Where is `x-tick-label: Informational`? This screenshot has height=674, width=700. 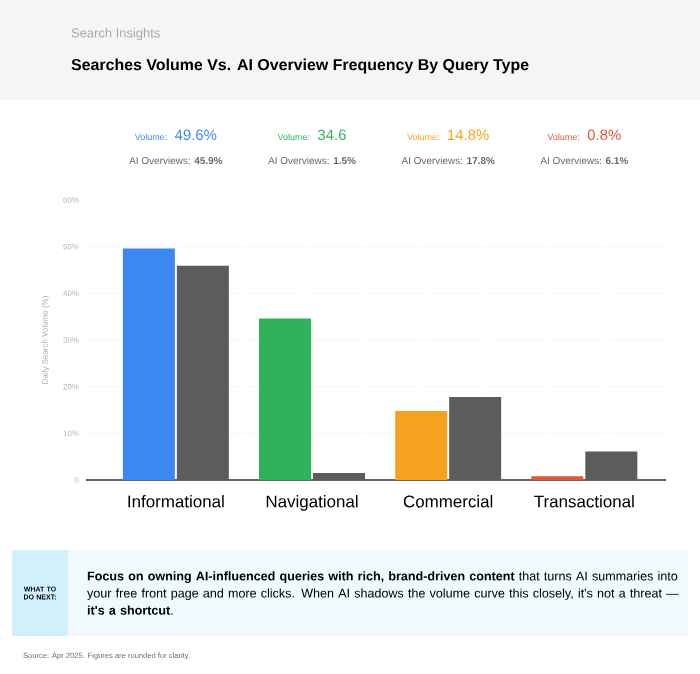
x-tick-label: Informational is located at coordinates (176, 501).